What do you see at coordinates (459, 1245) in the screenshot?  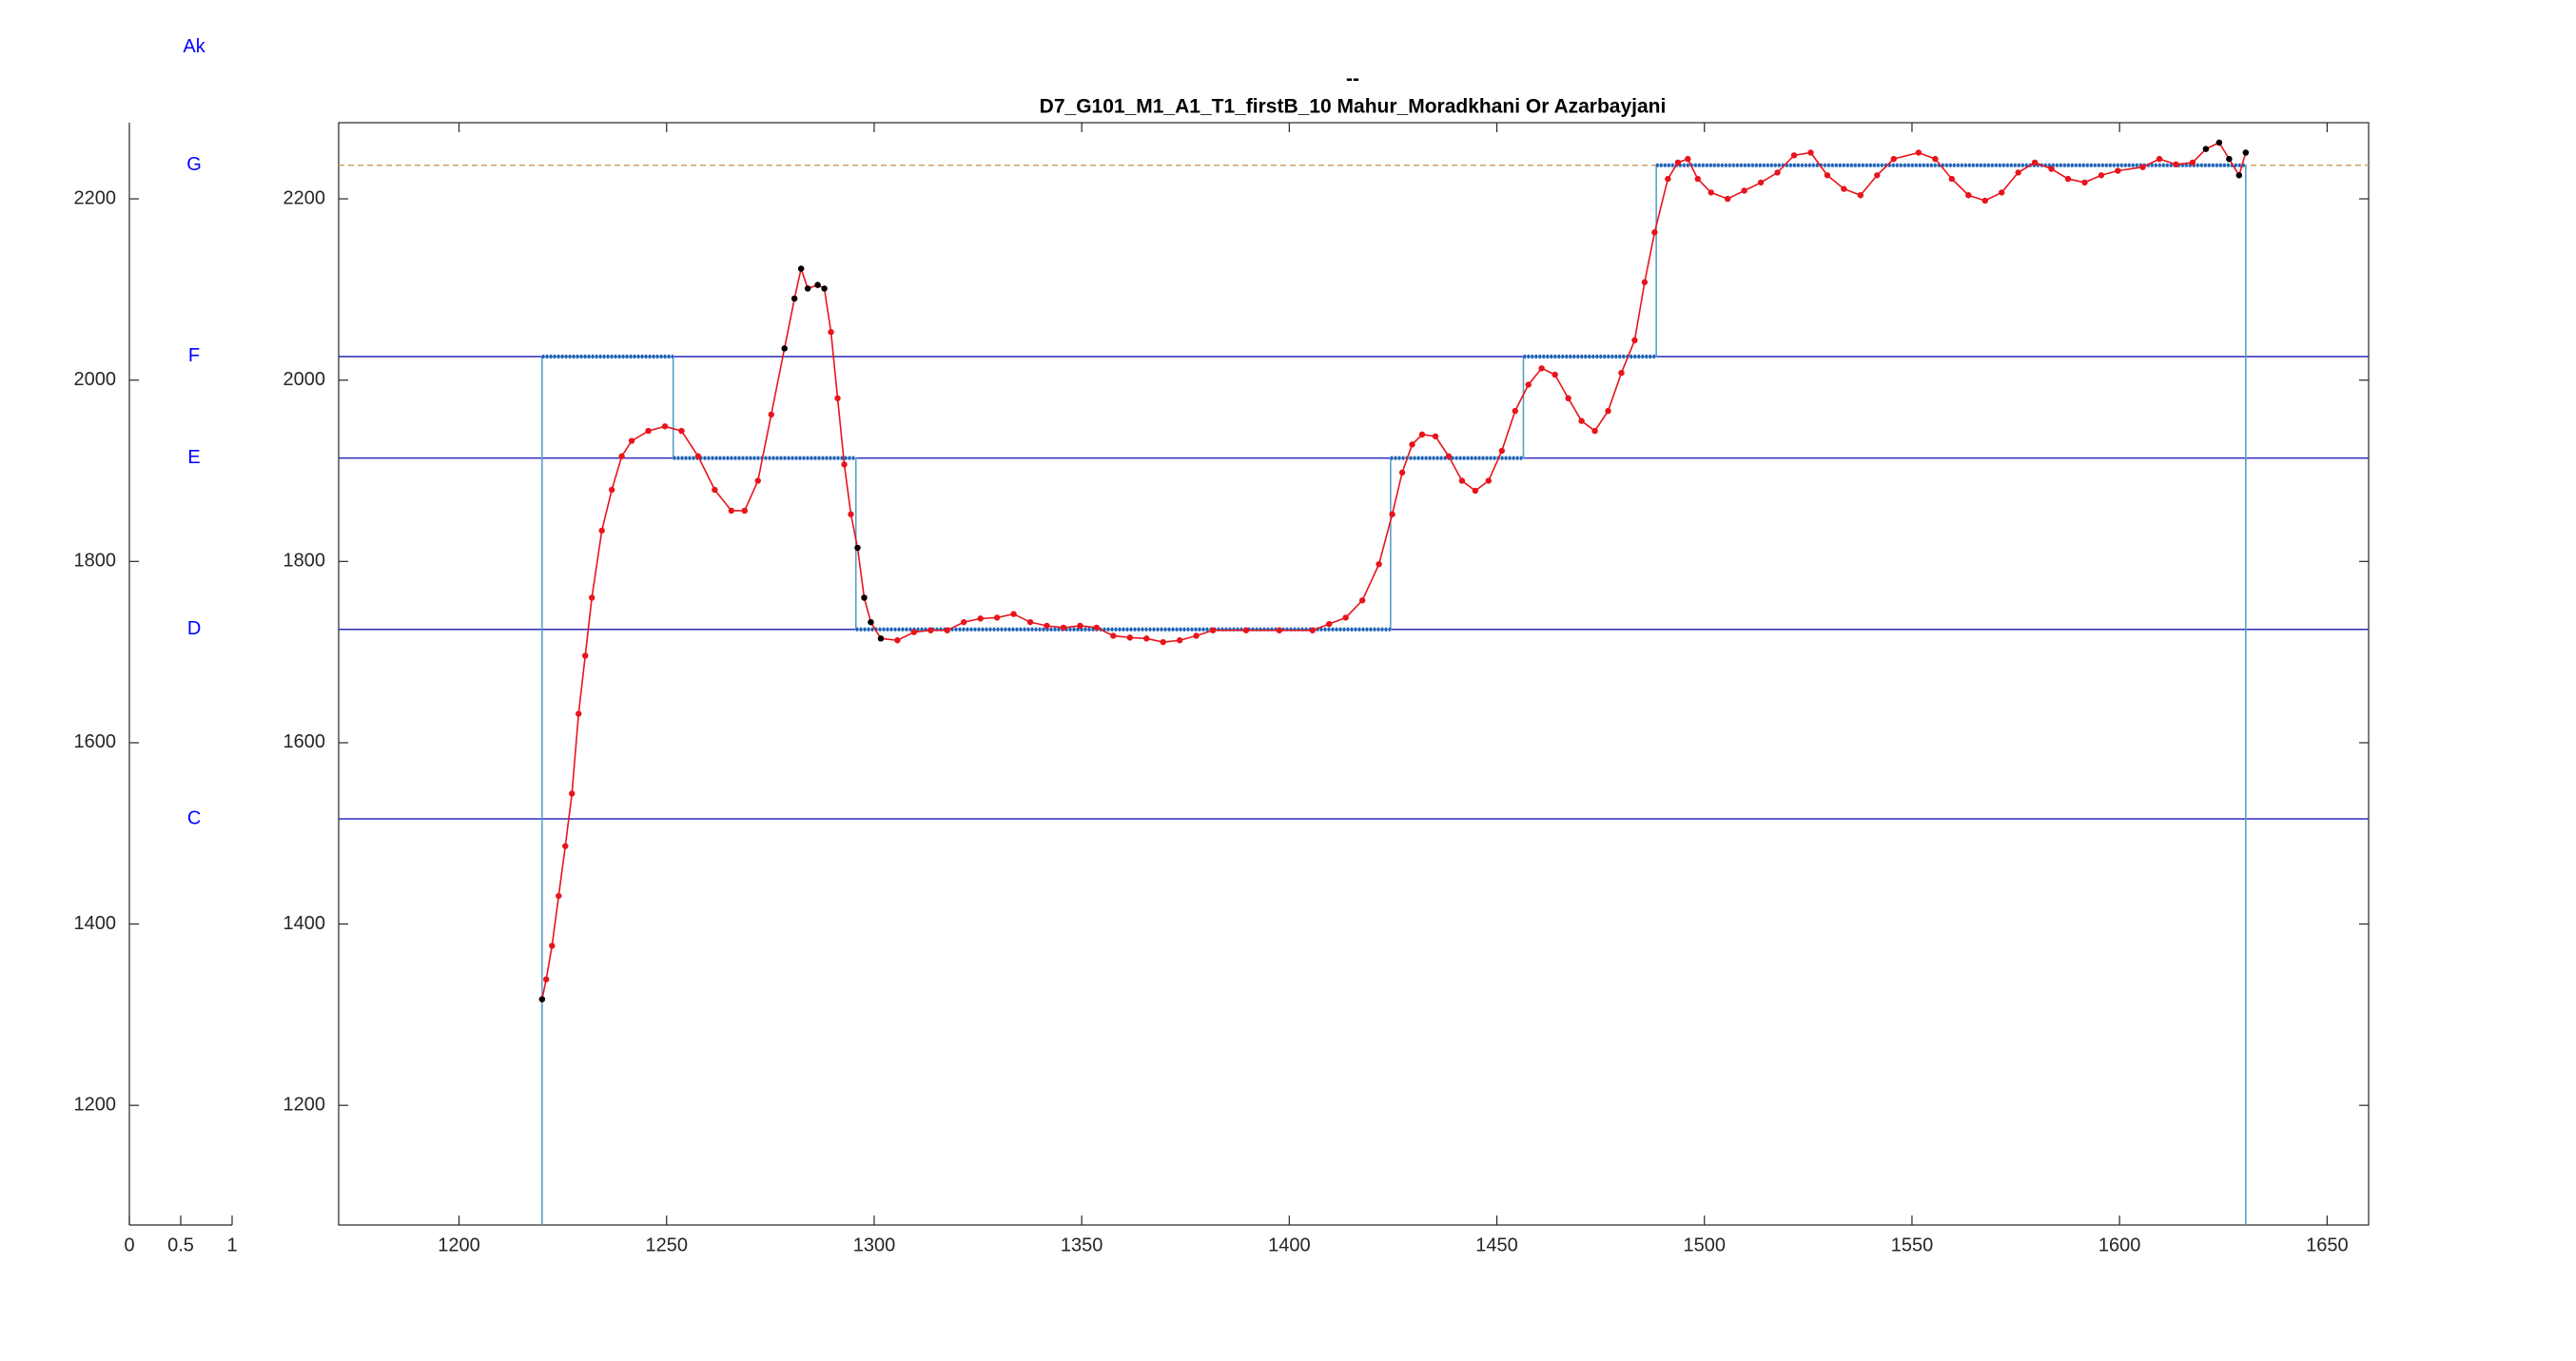 I see `x-tick-label: 1200` at bounding box center [459, 1245].